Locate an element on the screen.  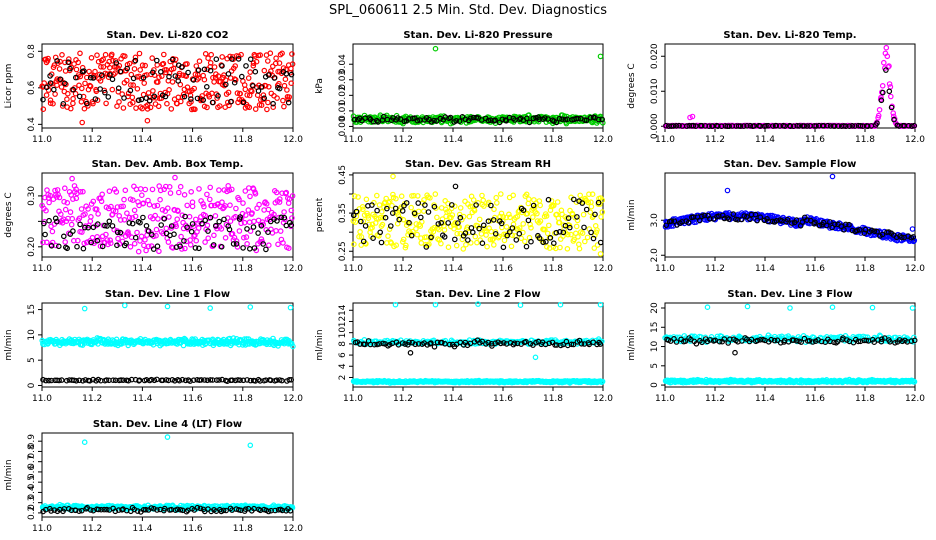
series-b is located at coordinates (167, 233).